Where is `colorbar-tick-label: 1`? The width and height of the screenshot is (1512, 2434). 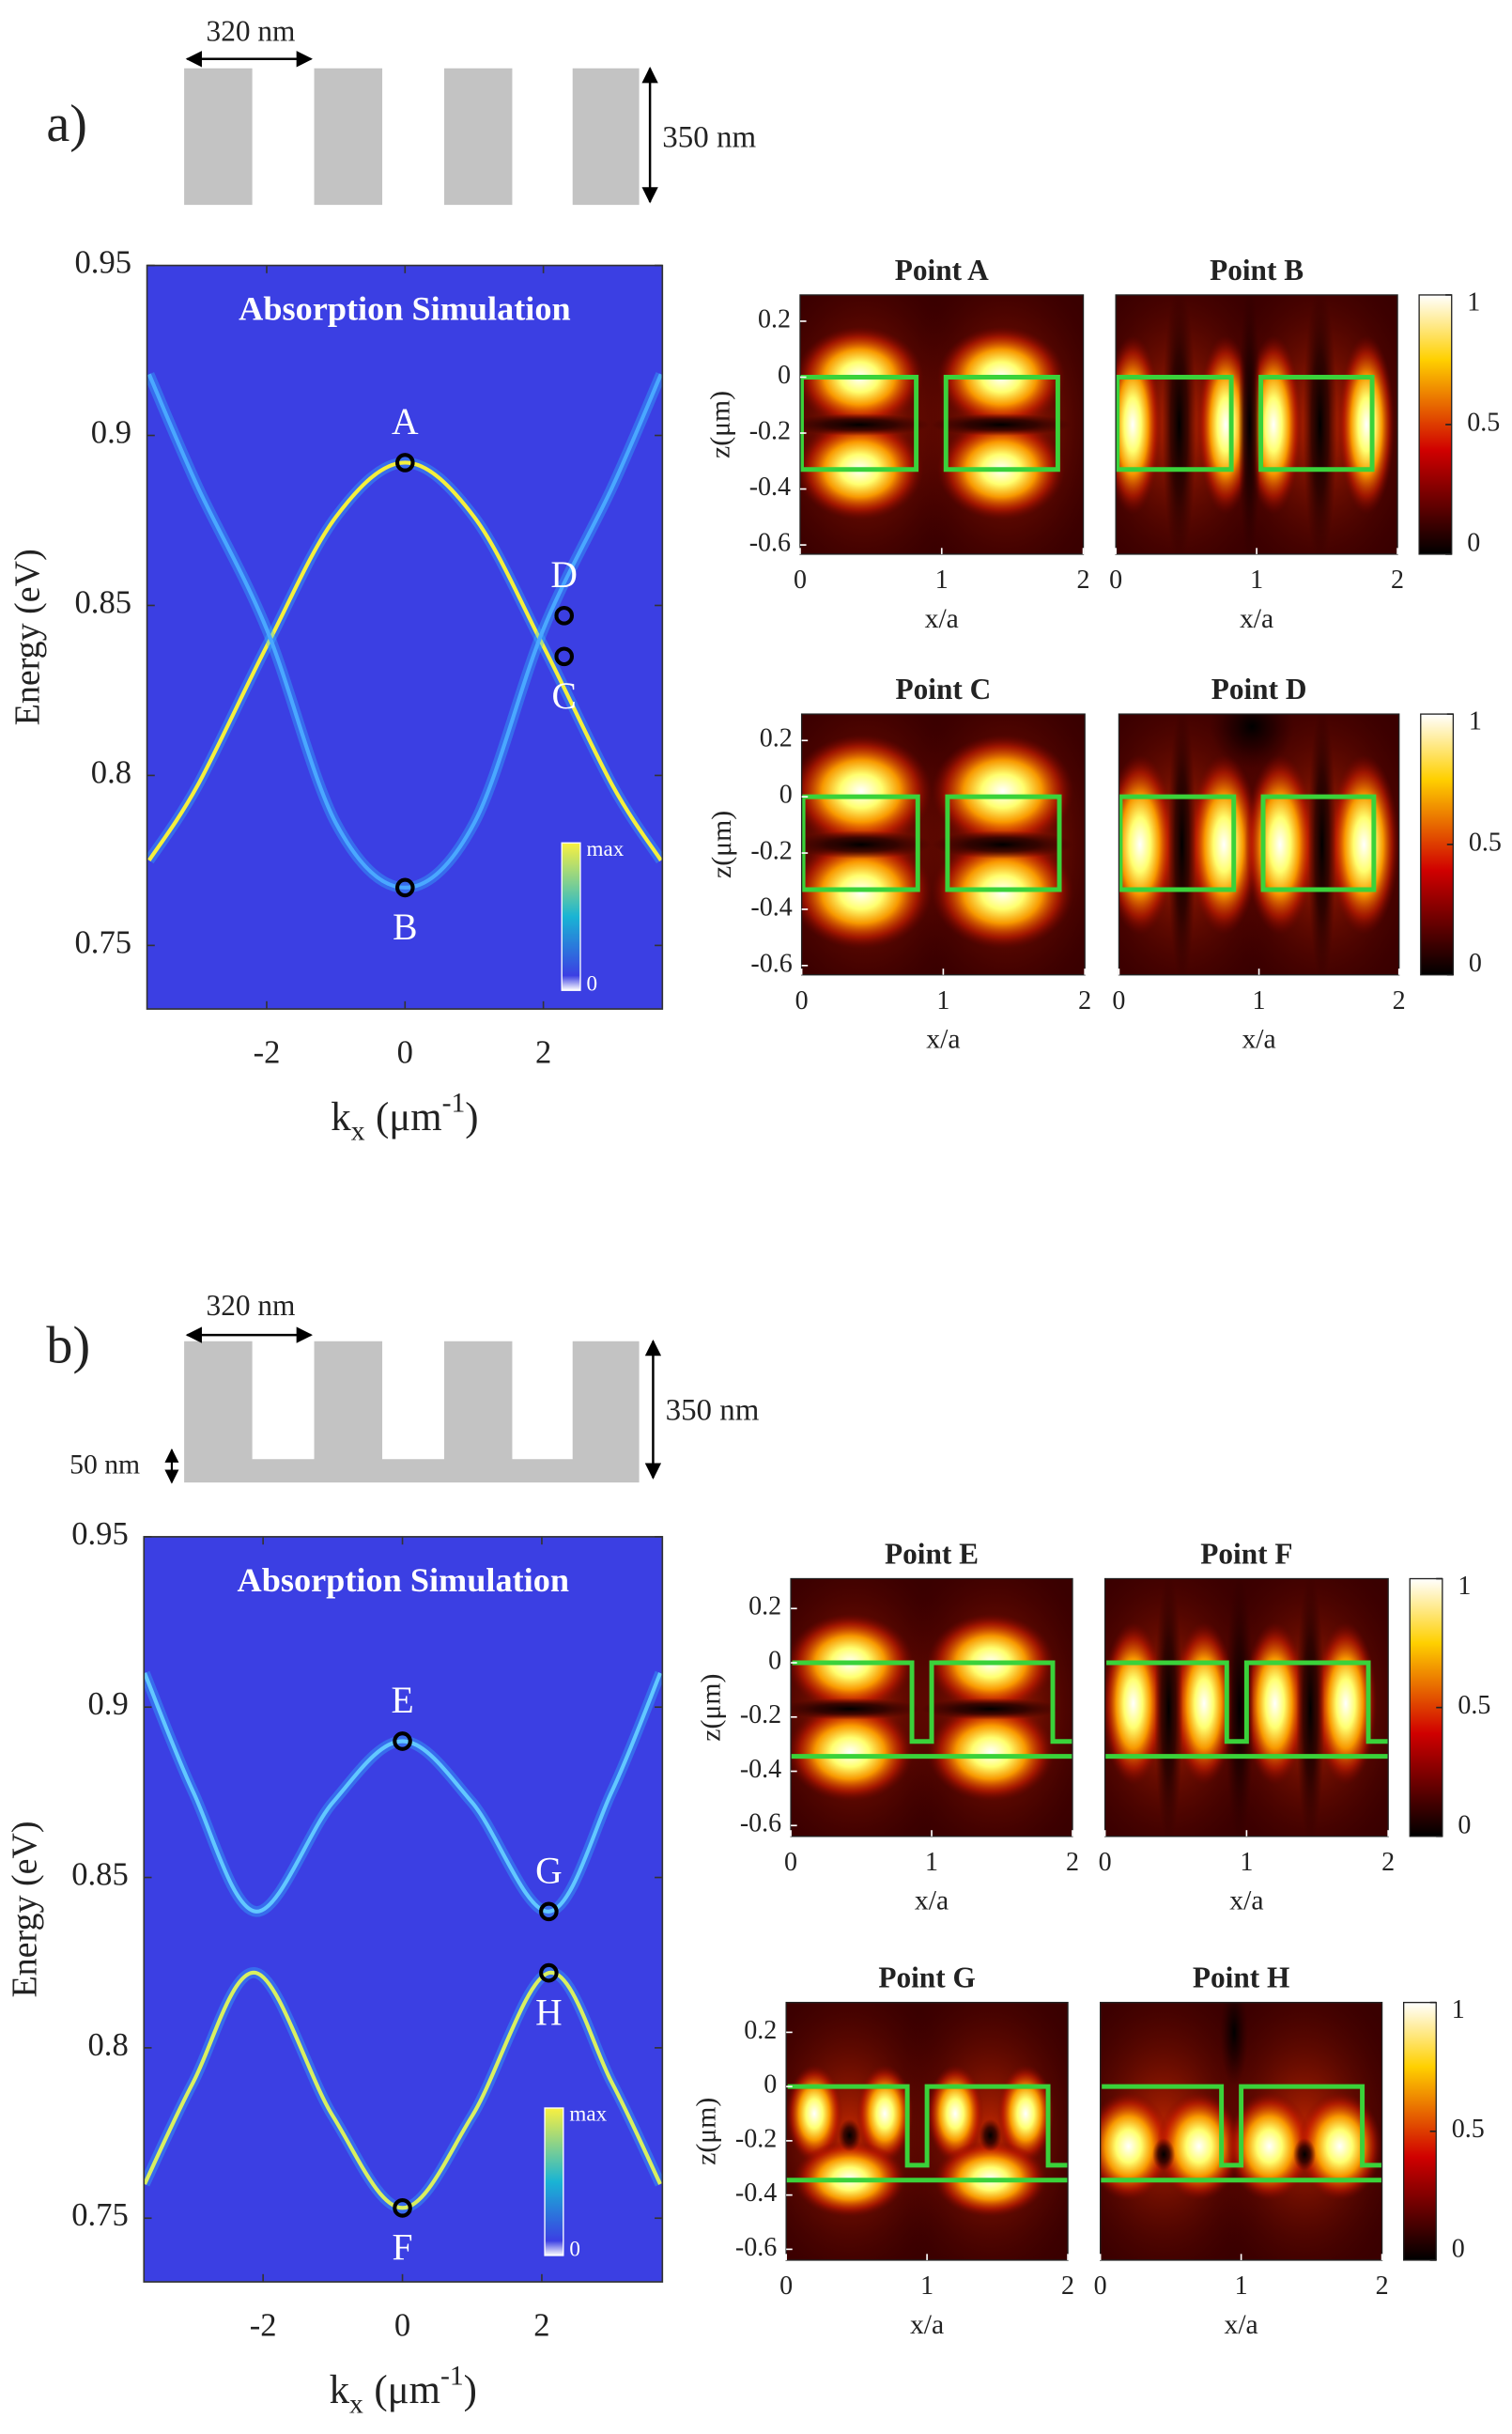 colorbar-tick-label: 1 is located at coordinates (1476, 721).